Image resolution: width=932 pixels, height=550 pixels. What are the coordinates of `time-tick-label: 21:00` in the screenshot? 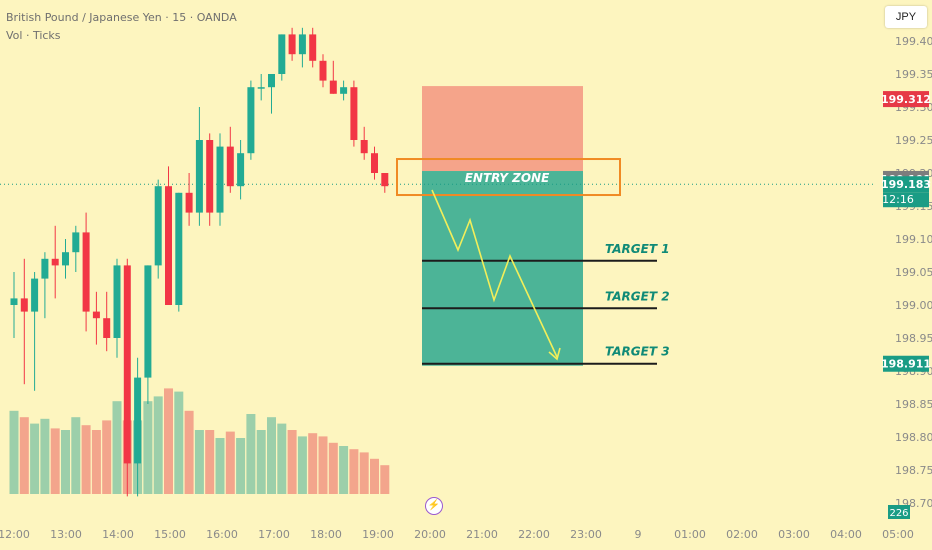 It's located at (482, 534).